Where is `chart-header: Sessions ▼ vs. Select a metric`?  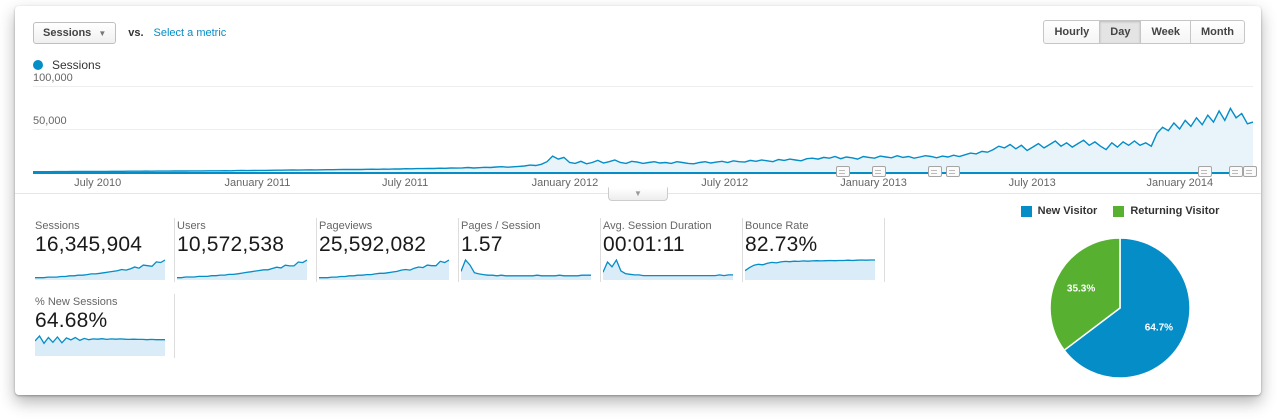
chart-header: Sessions ▼ vs. Select a metric is located at coordinates (129, 33).